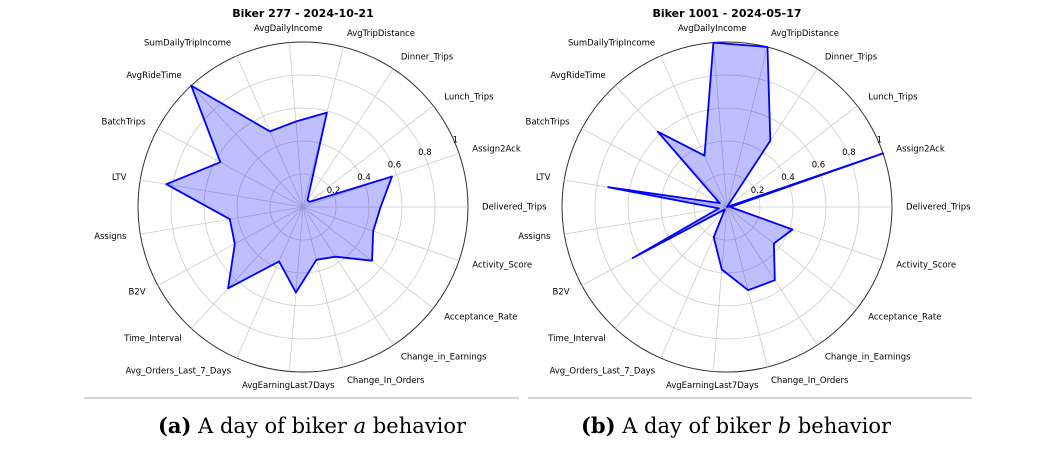 This screenshot has height=472, width=1049. What do you see at coordinates (784, 426) in the screenshot?
I see `caption-var: b` at bounding box center [784, 426].